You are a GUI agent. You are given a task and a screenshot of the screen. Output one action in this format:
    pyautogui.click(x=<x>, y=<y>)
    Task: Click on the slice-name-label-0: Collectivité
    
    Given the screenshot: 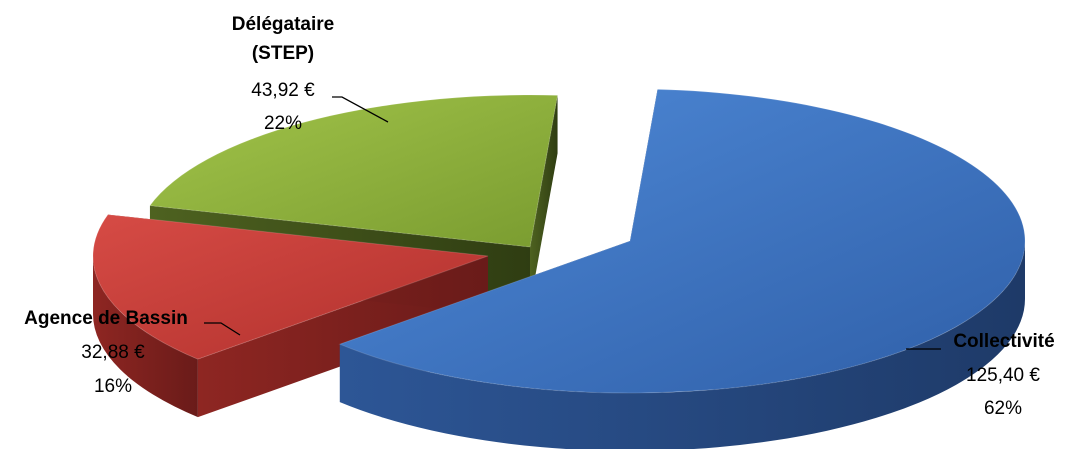 What is the action you would take?
    pyautogui.click(x=1003, y=341)
    